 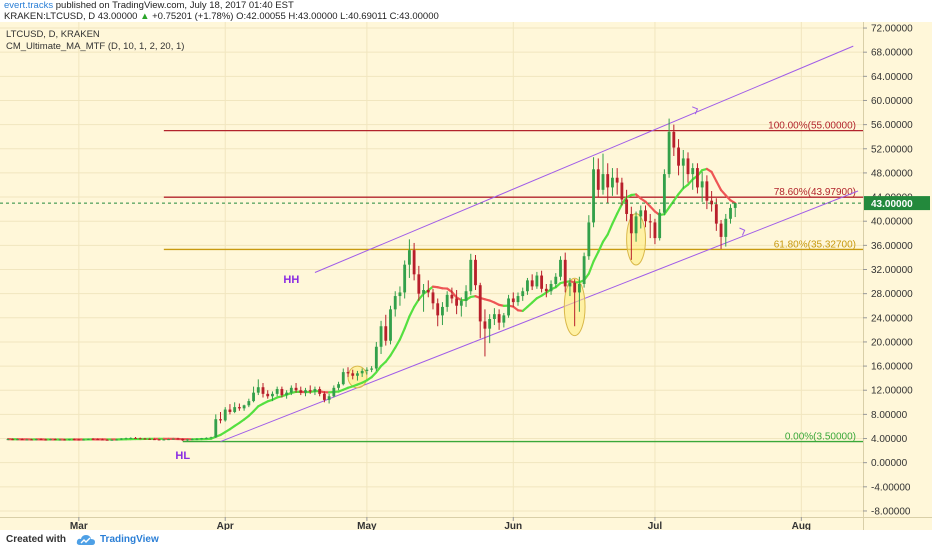 What do you see at coordinates (414, 16) in the screenshot?
I see `close-value: C:43.00000` at bounding box center [414, 16].